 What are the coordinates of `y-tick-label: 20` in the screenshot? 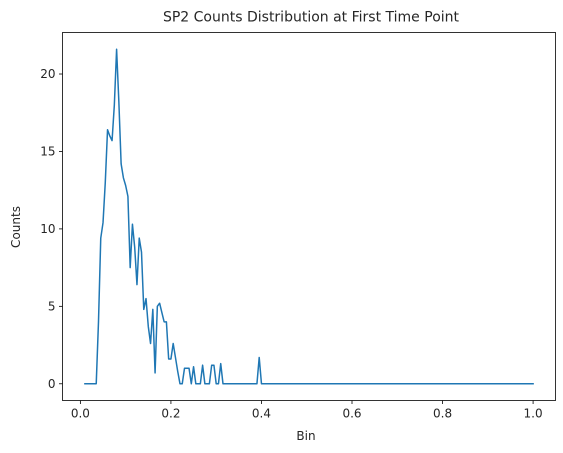 It's located at (47, 74).